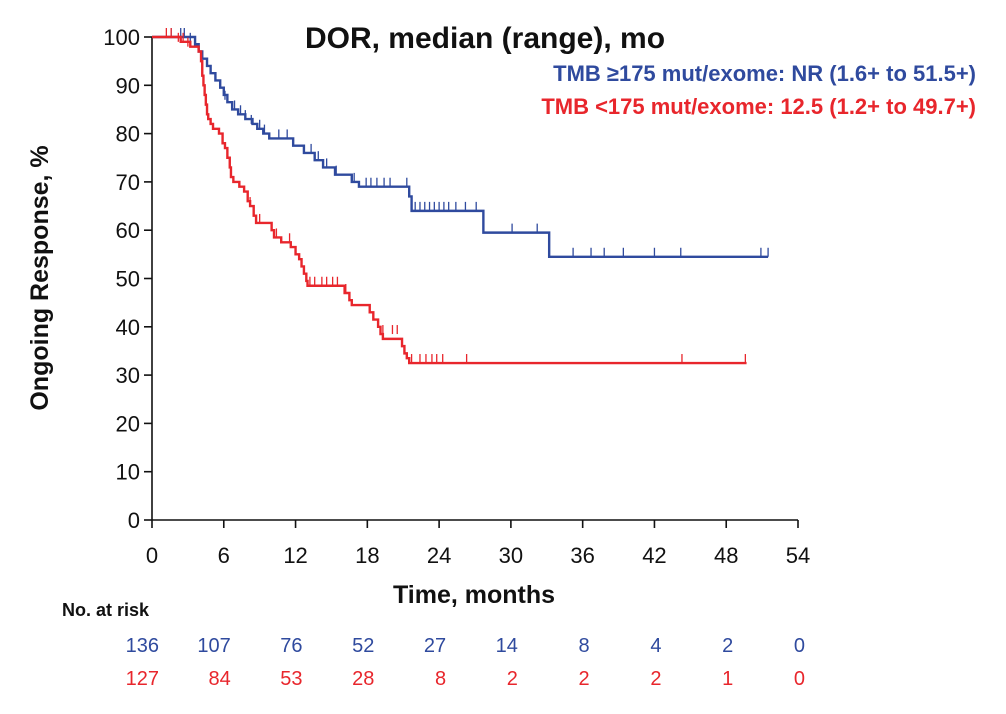 The height and width of the screenshot is (714, 1006). What do you see at coordinates (291, 679) in the screenshot?
I see `at-risk-value: 53` at bounding box center [291, 679].